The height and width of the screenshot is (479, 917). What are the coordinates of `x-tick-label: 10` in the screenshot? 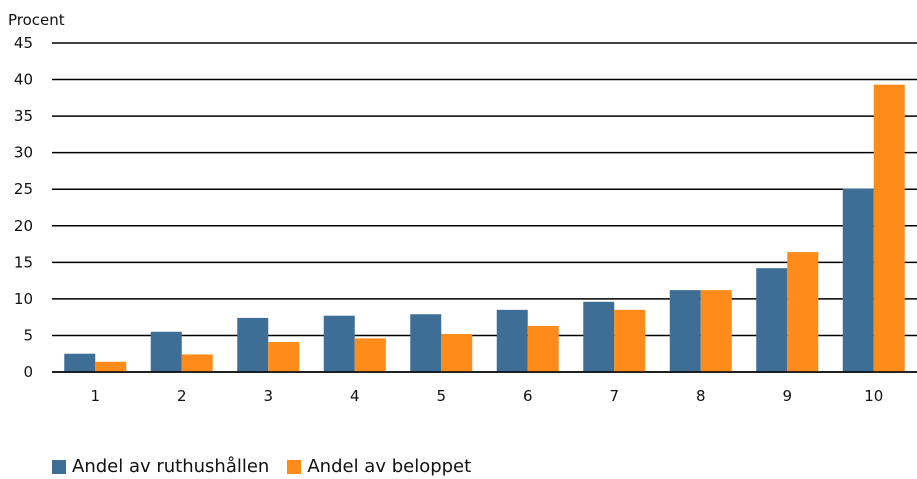 It's located at (873, 396).